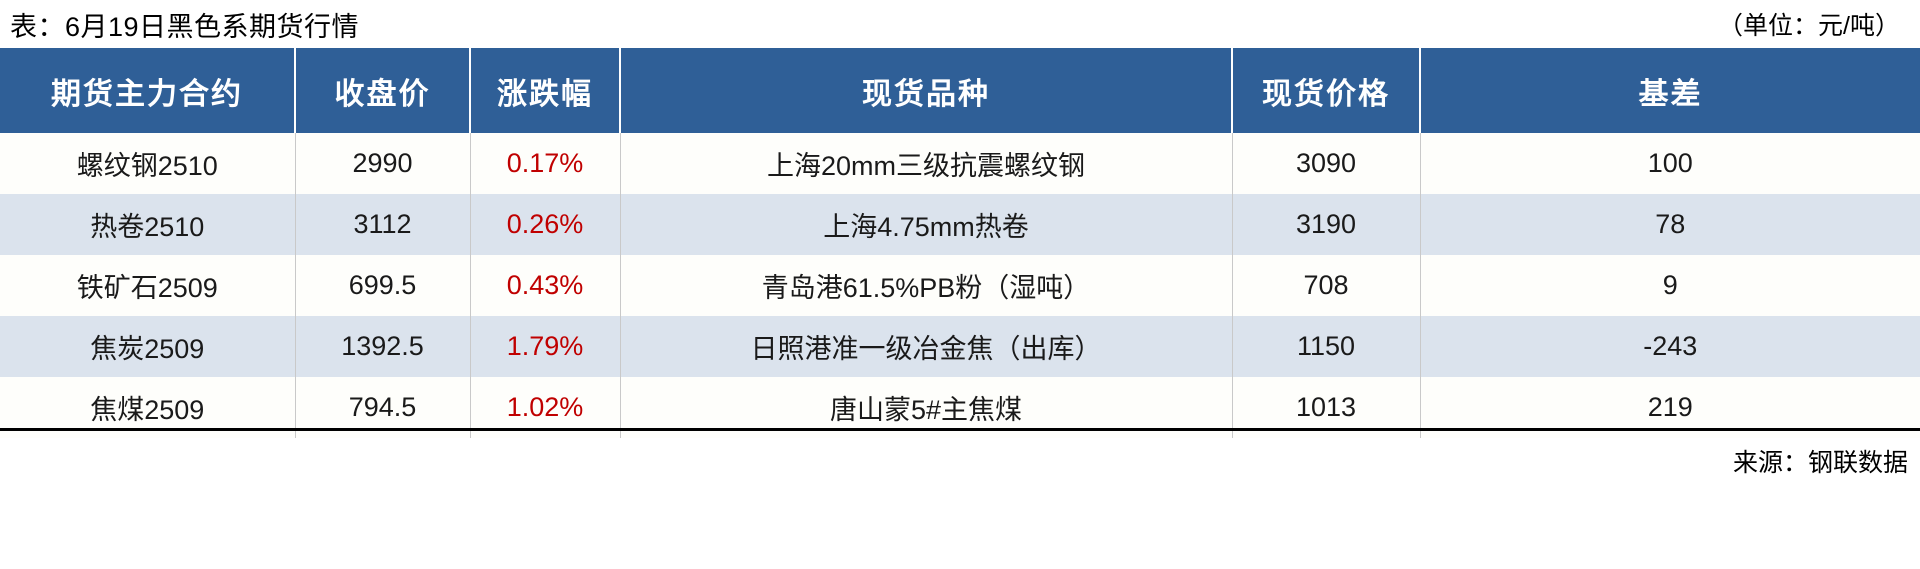  Describe the element at coordinates (1820, 463) in the screenshot. I see `source-label: 来源：钢联数据` at that location.